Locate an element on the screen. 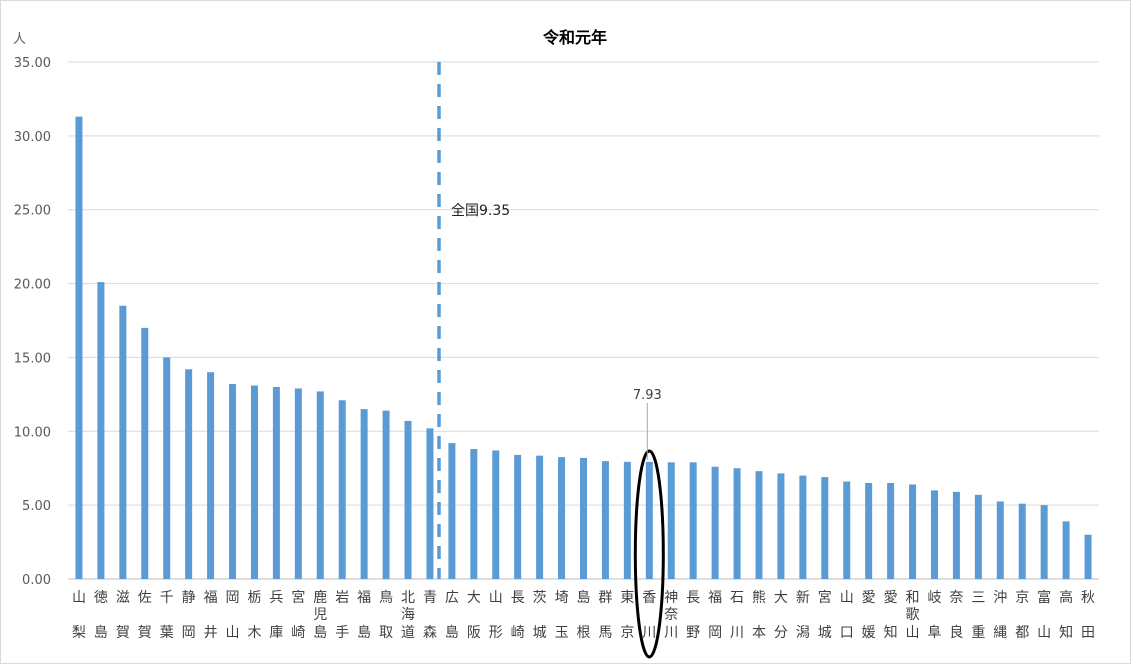 The width and height of the screenshot is (1131, 665). category-label: 取 is located at coordinates (386, 633).